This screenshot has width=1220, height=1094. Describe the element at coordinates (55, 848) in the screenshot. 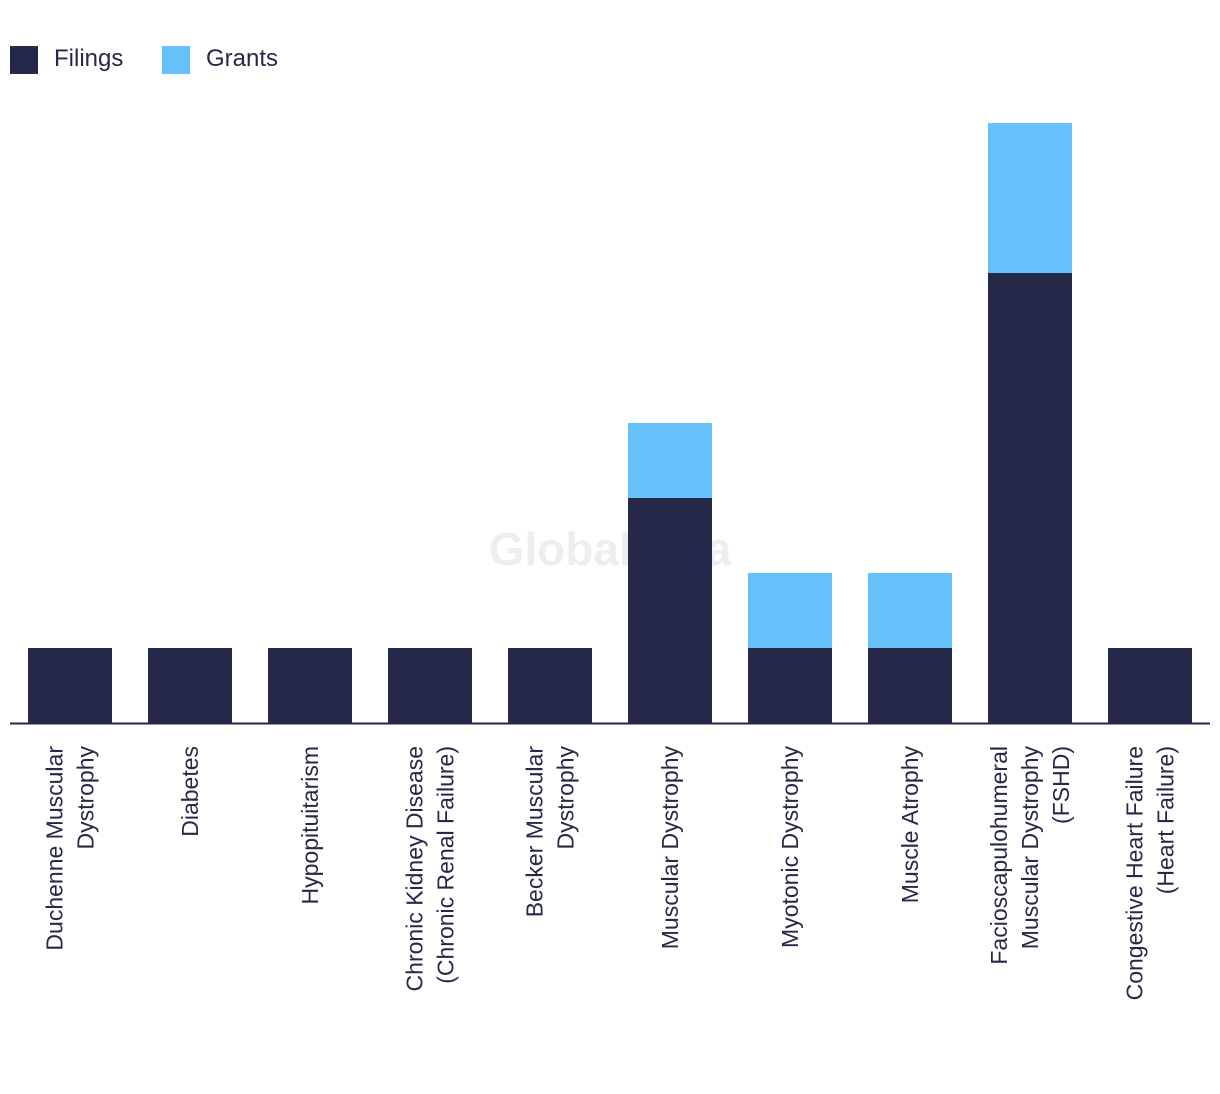

I see `x-tick-label-line: Duchenne Muscular` at that location.